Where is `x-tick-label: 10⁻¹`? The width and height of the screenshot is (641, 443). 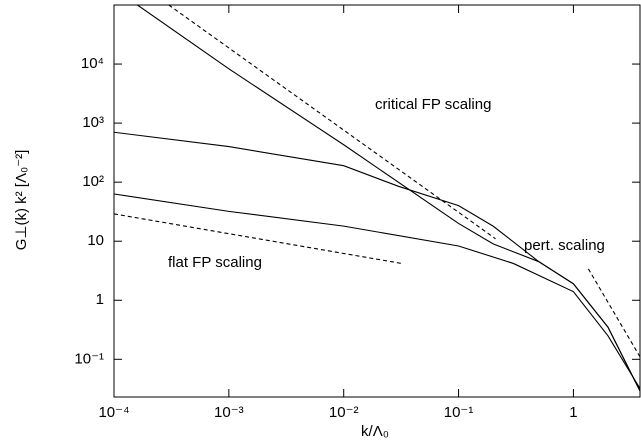 x-tick-label: 10⁻¹ is located at coordinates (459, 412).